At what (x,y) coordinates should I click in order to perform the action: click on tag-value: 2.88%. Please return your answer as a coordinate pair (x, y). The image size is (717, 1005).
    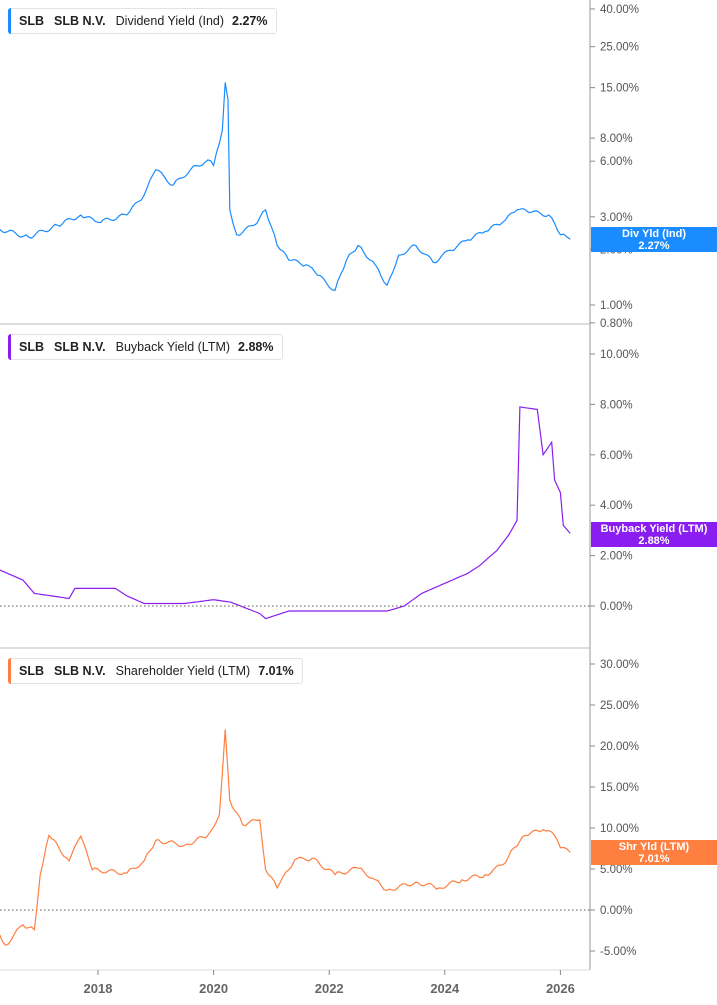
    Looking at the image, I should click on (654, 541).